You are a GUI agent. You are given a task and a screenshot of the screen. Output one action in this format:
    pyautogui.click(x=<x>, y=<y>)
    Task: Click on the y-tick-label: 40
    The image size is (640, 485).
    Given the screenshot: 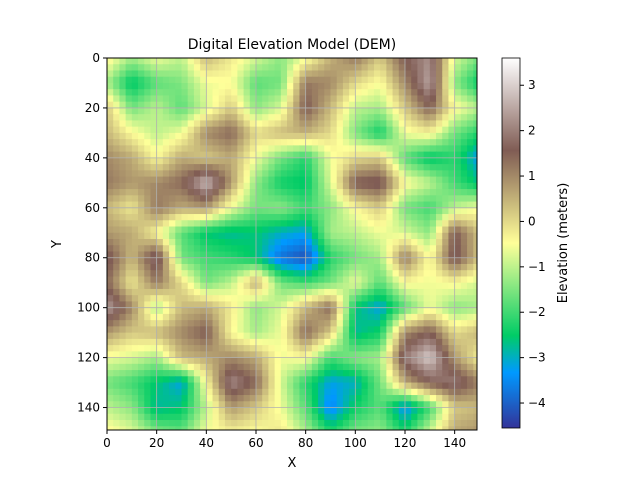 What is the action you would take?
    pyautogui.click(x=92, y=158)
    